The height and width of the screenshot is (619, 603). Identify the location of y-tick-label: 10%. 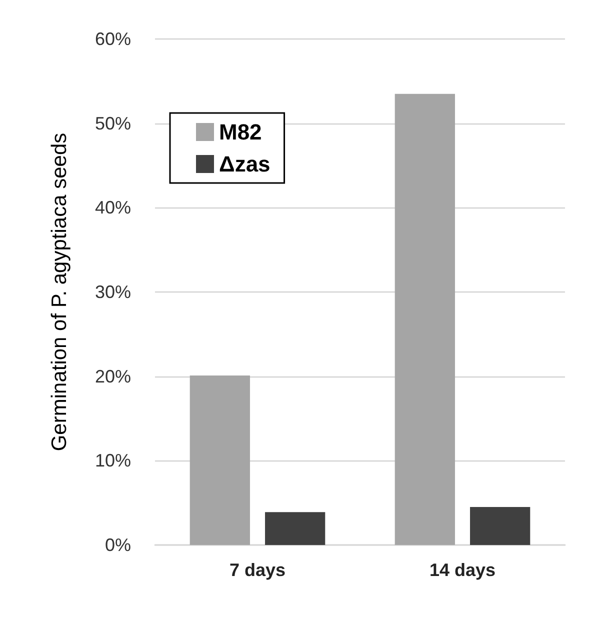
(112, 460).